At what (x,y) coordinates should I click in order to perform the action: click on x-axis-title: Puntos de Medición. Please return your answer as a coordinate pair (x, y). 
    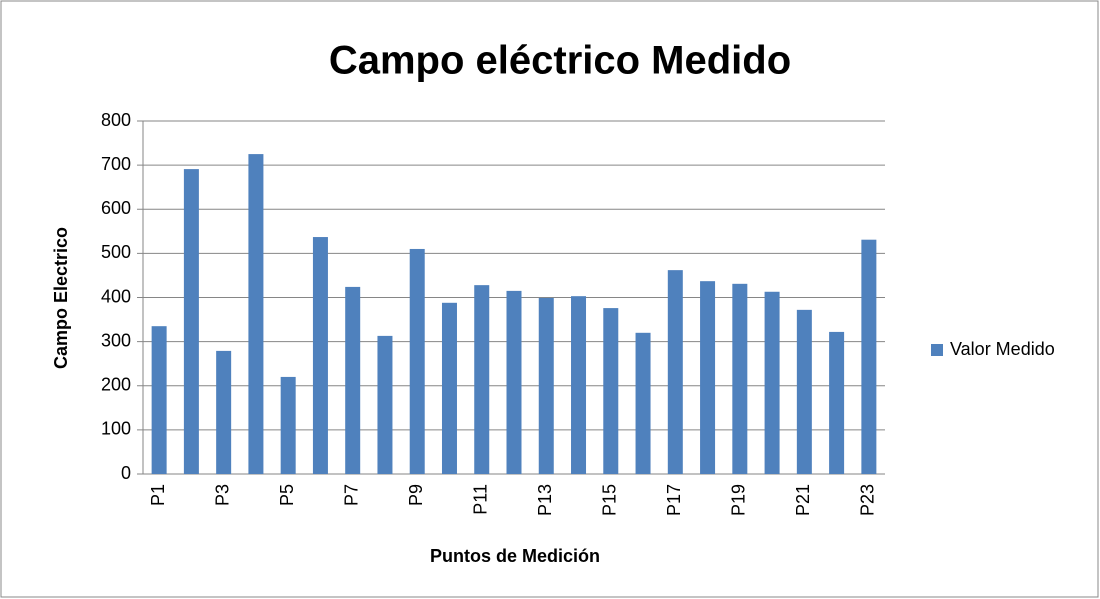
    Looking at the image, I should click on (515, 556).